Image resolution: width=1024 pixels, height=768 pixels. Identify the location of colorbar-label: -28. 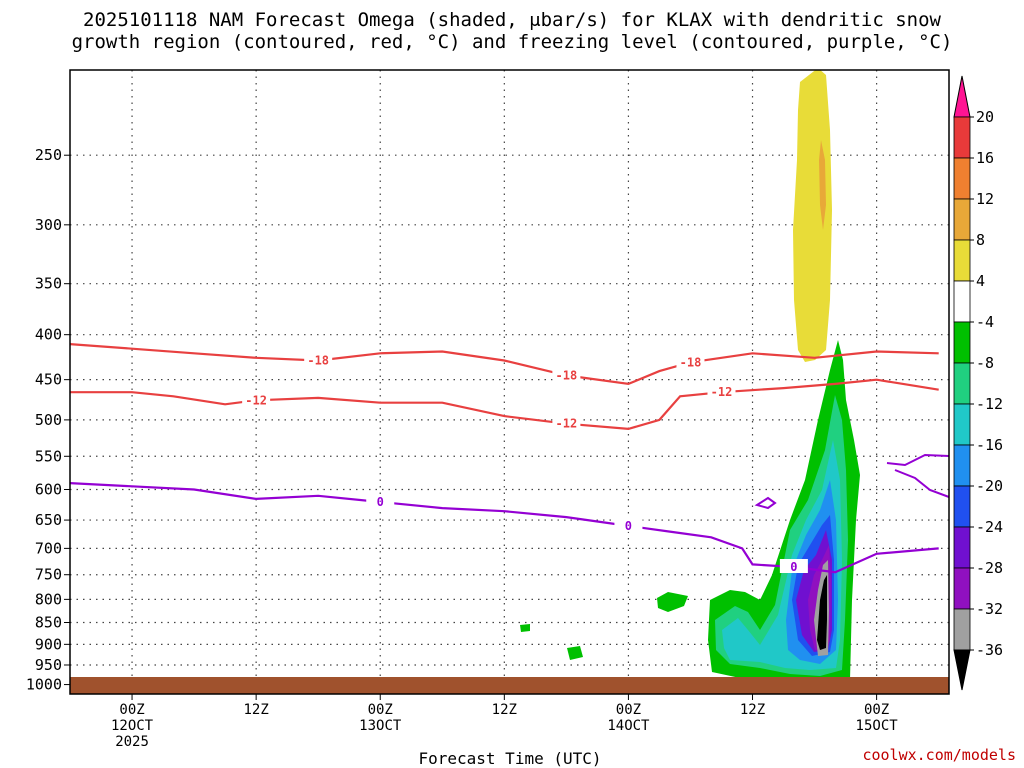
(989, 568).